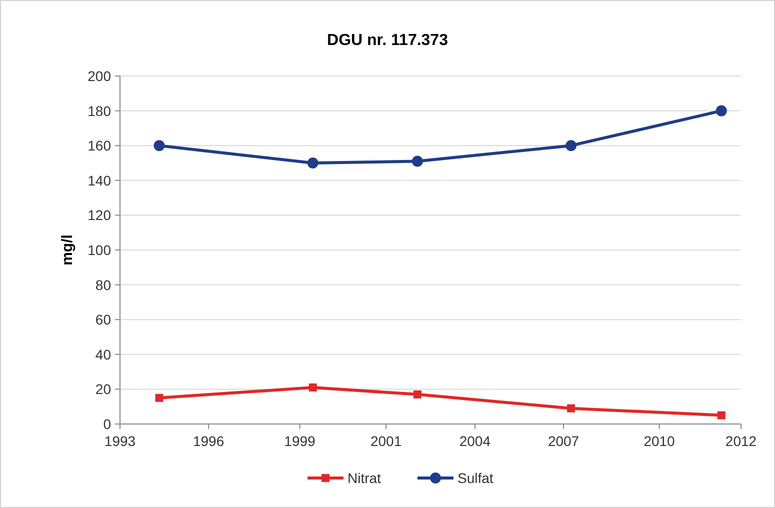  Describe the element at coordinates (741, 441) in the screenshot. I see `x-tick-label: 2012` at that location.